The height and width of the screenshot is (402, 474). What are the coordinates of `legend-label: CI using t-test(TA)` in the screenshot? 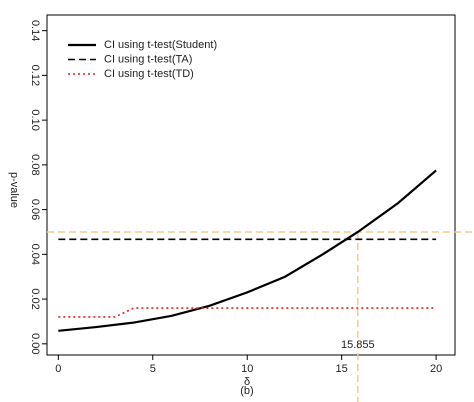 It's located at (148, 59).